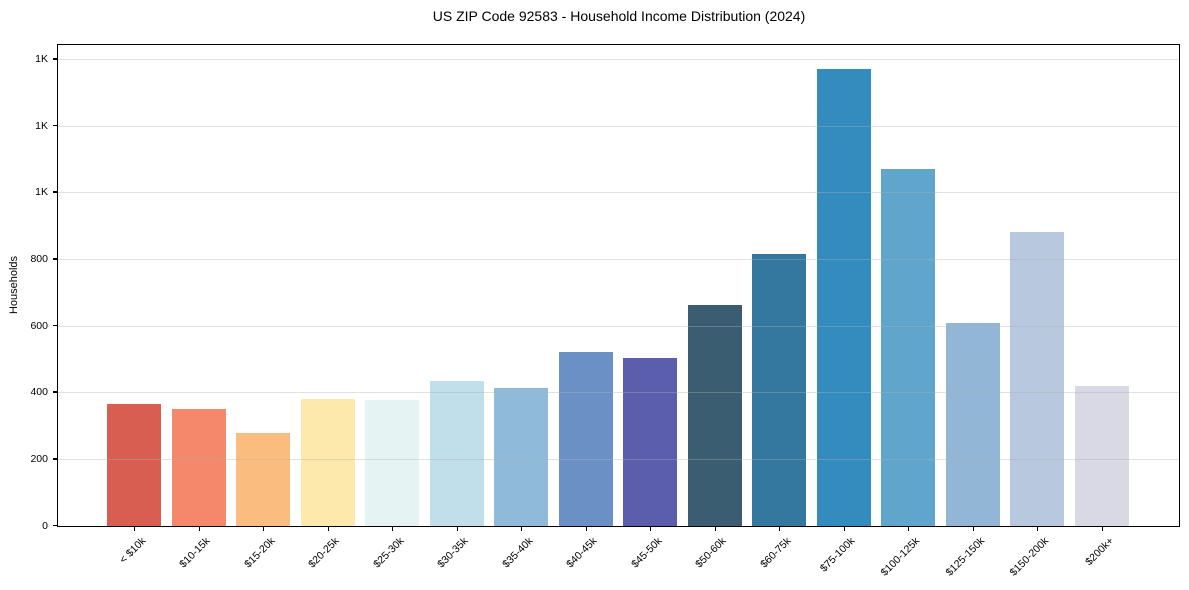 The height and width of the screenshot is (590, 1189). I want to click on x-tick-label-$15-20k: $15-20k, so click(259, 553).